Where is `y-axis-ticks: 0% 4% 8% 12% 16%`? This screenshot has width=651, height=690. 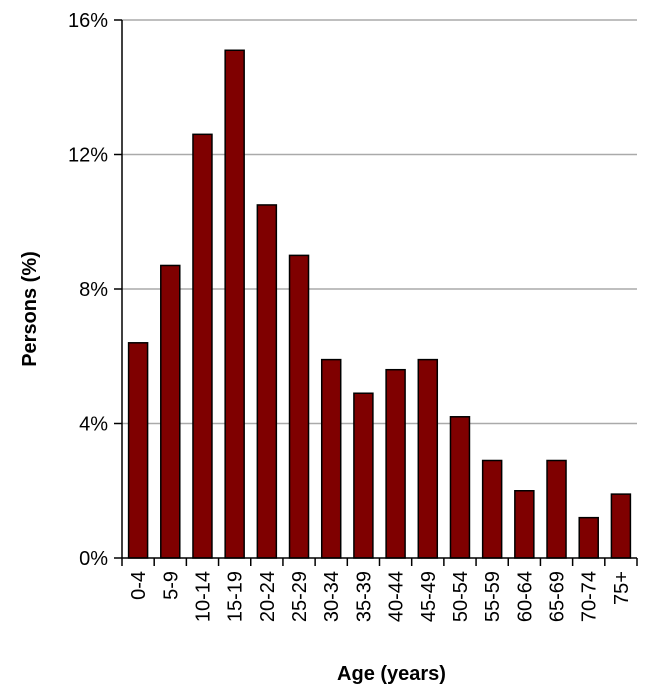 y-axis-ticks: 0% 4% 8% 12% 16% is located at coordinates (95, 290).